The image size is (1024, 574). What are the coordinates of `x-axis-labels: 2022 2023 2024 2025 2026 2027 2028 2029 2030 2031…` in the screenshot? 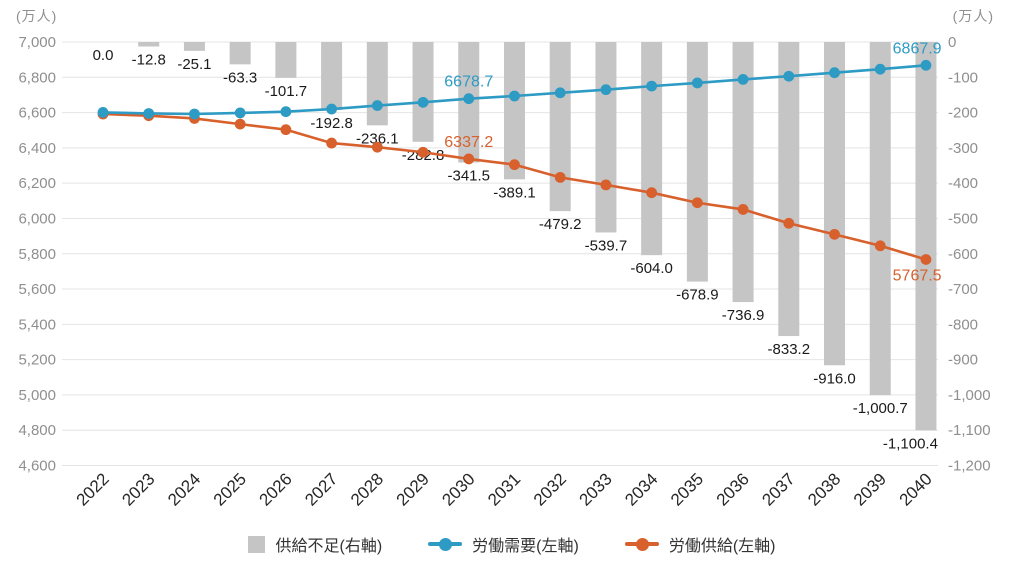 It's located at (504, 489).